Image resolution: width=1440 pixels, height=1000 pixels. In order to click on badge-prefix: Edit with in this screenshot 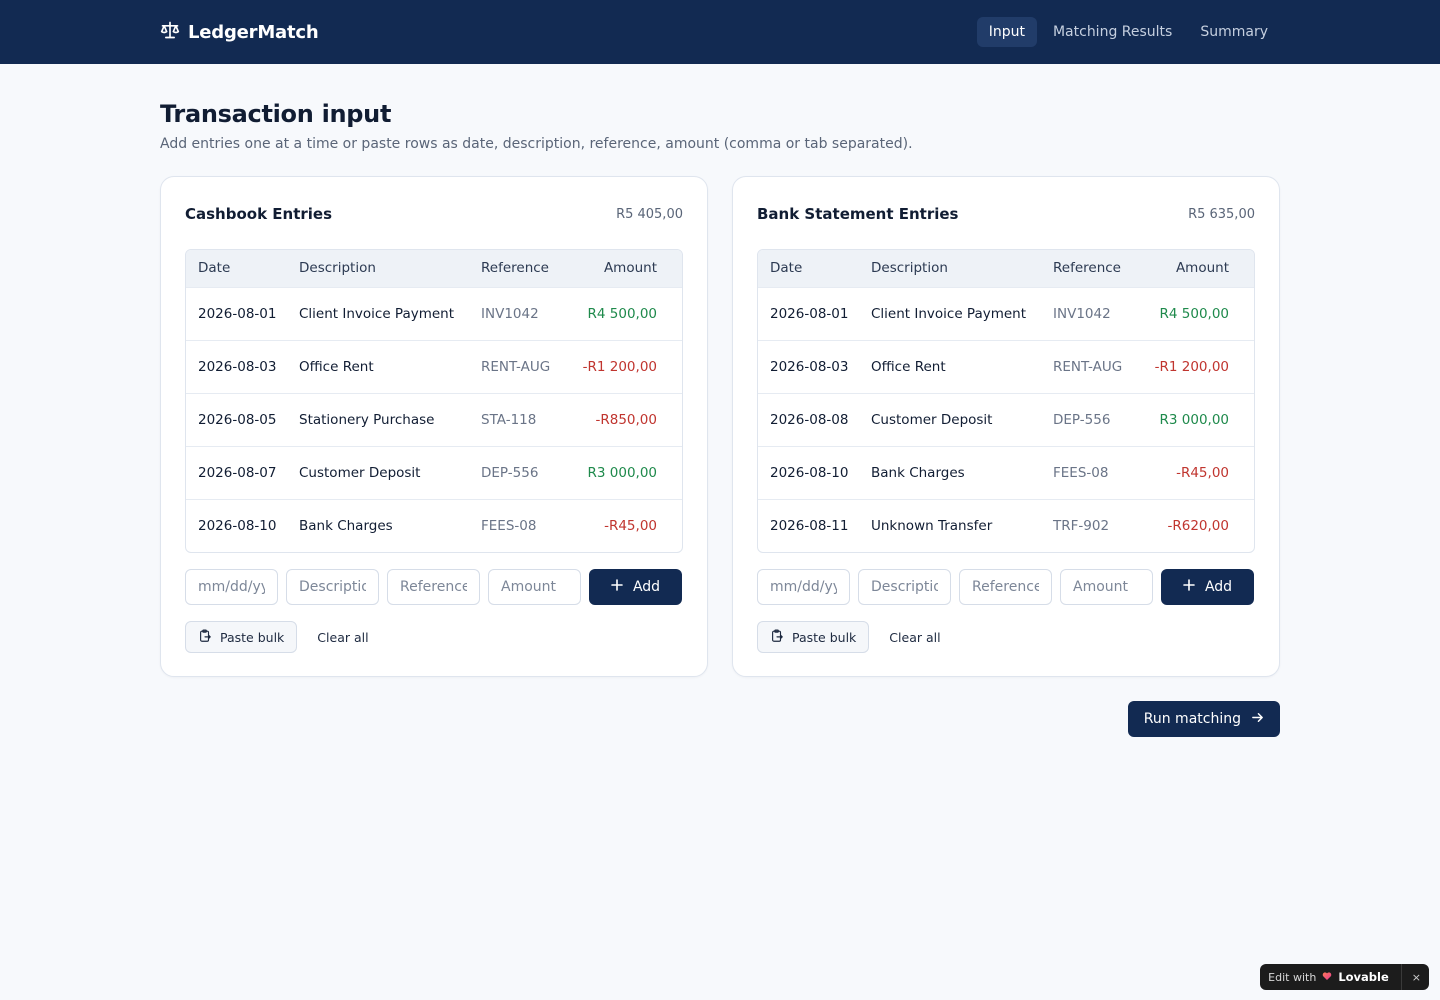, I will do `click(1292, 977)`.